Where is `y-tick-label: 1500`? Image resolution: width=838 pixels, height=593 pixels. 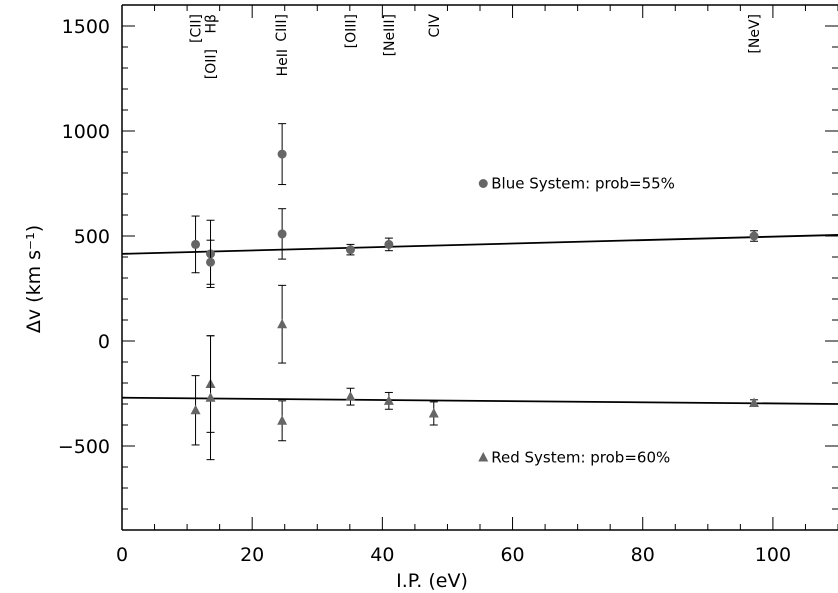
y-tick-label: 1500 is located at coordinates (86, 27).